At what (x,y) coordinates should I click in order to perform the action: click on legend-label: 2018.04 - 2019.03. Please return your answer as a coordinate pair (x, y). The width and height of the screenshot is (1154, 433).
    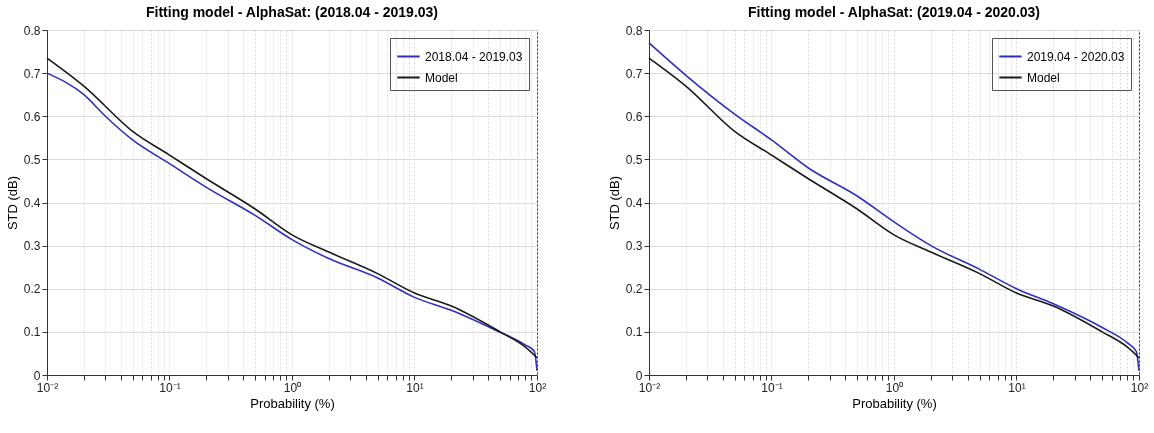
    Looking at the image, I should click on (474, 56).